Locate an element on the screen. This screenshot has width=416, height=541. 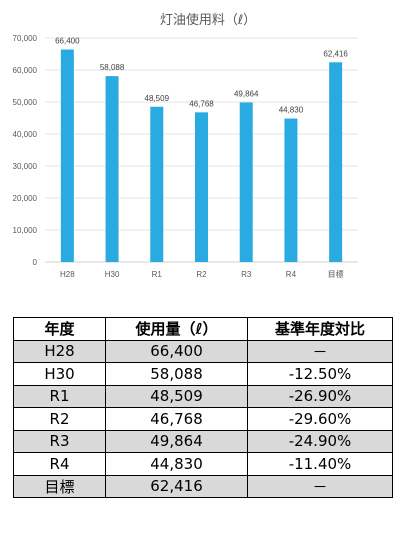
y-tick-label: 30,000 is located at coordinates (25, 166).